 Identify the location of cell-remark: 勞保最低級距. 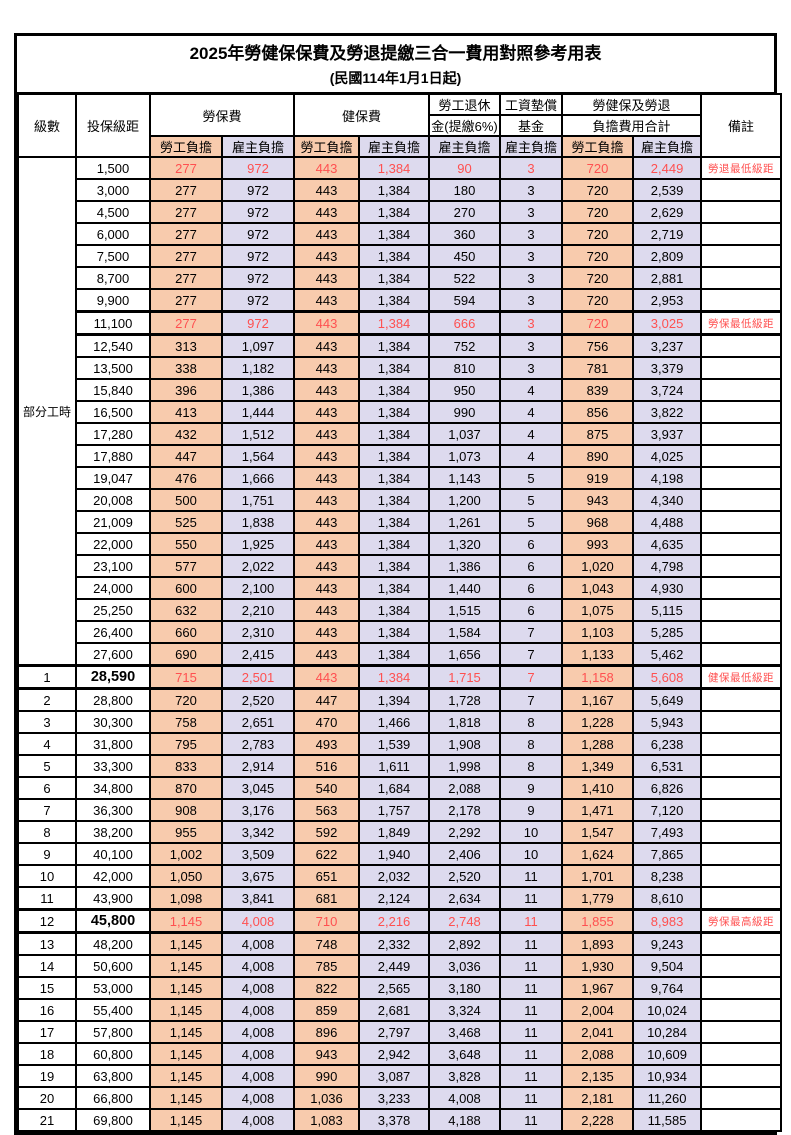
(741, 323).